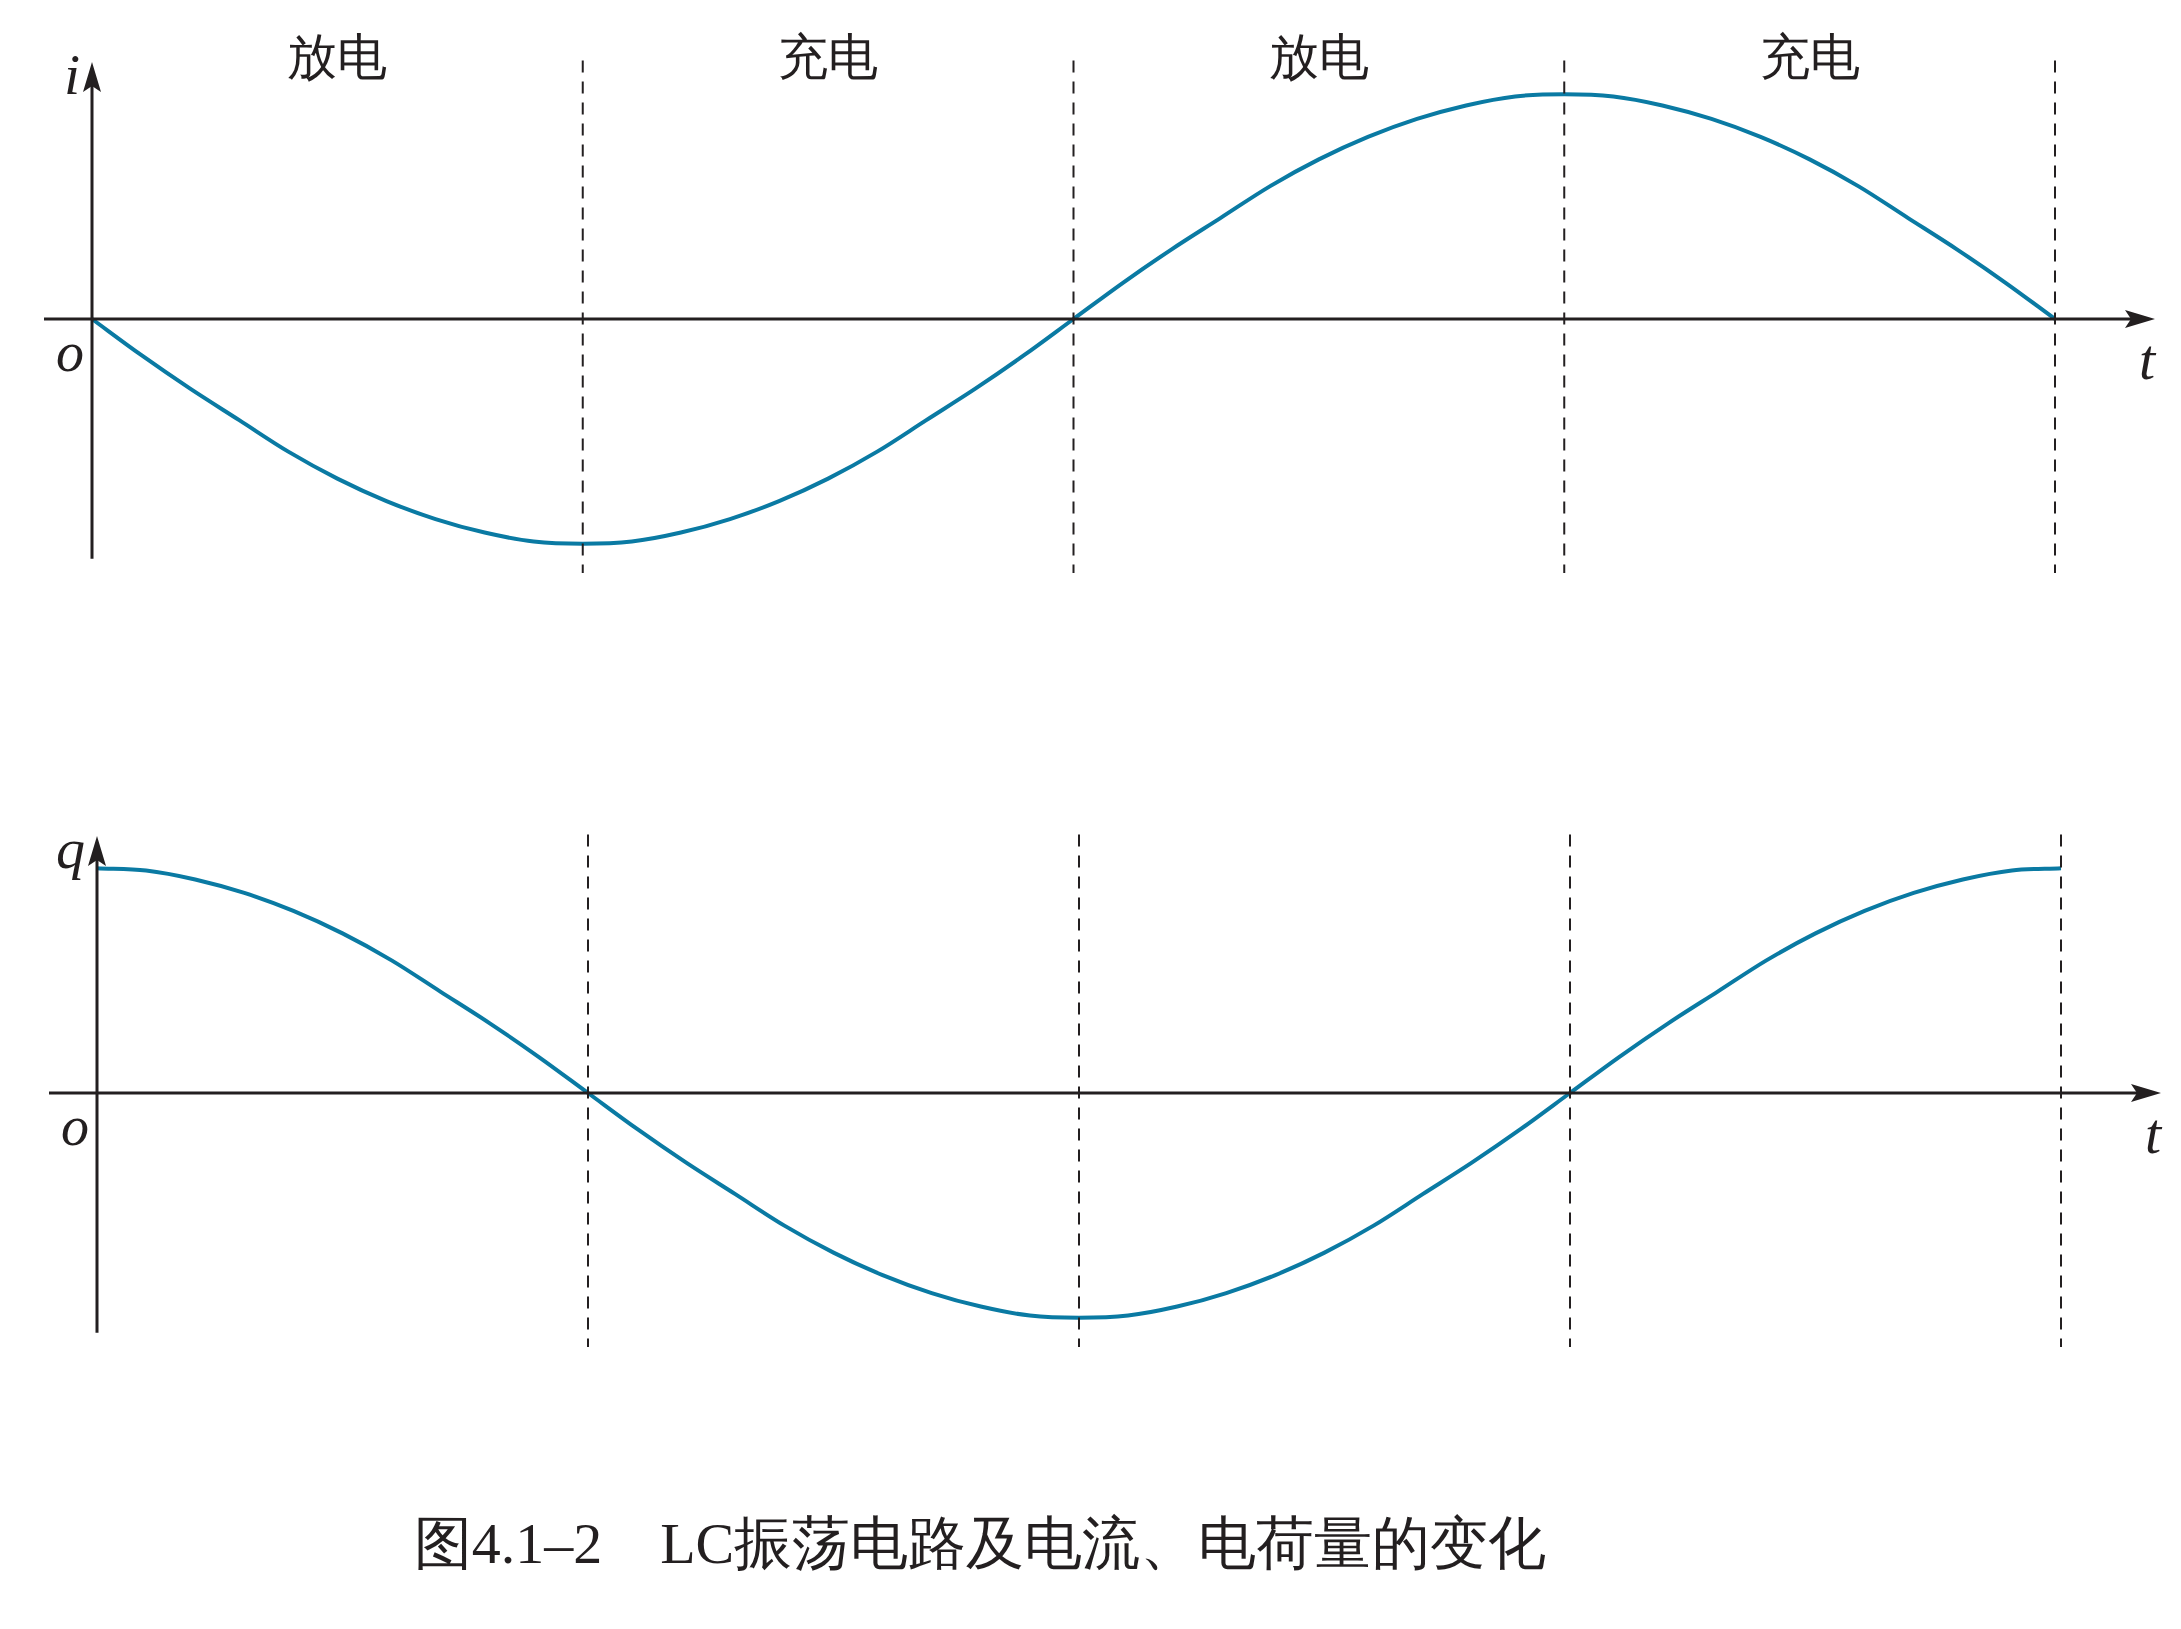  Describe the element at coordinates (980, 1544) in the screenshot. I see `text: 图4.1–2 LC振荡电路及电流、电荷量的变化` at that location.